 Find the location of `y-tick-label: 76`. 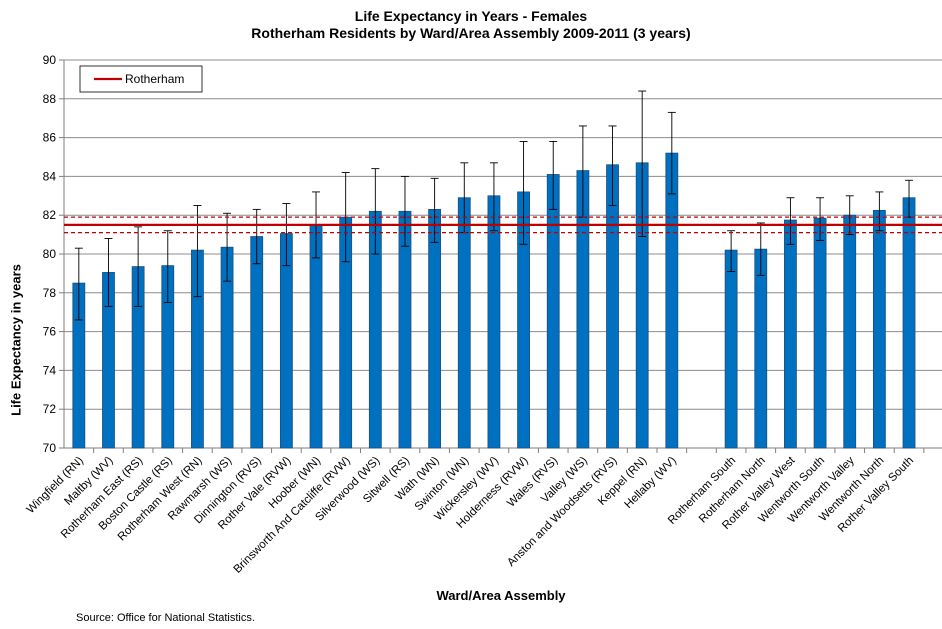

y-tick-label: 76 is located at coordinates (50, 332).